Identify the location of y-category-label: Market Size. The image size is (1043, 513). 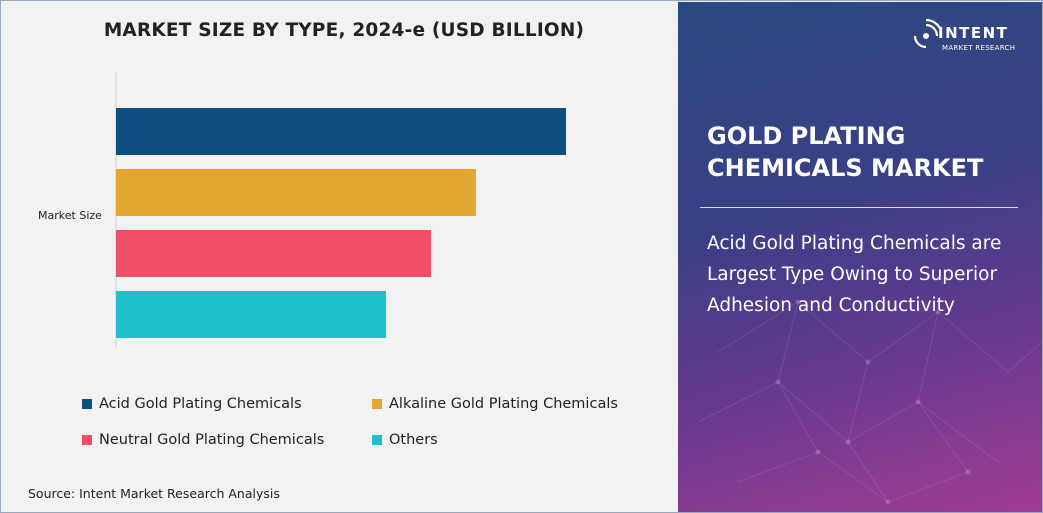
(70, 215).